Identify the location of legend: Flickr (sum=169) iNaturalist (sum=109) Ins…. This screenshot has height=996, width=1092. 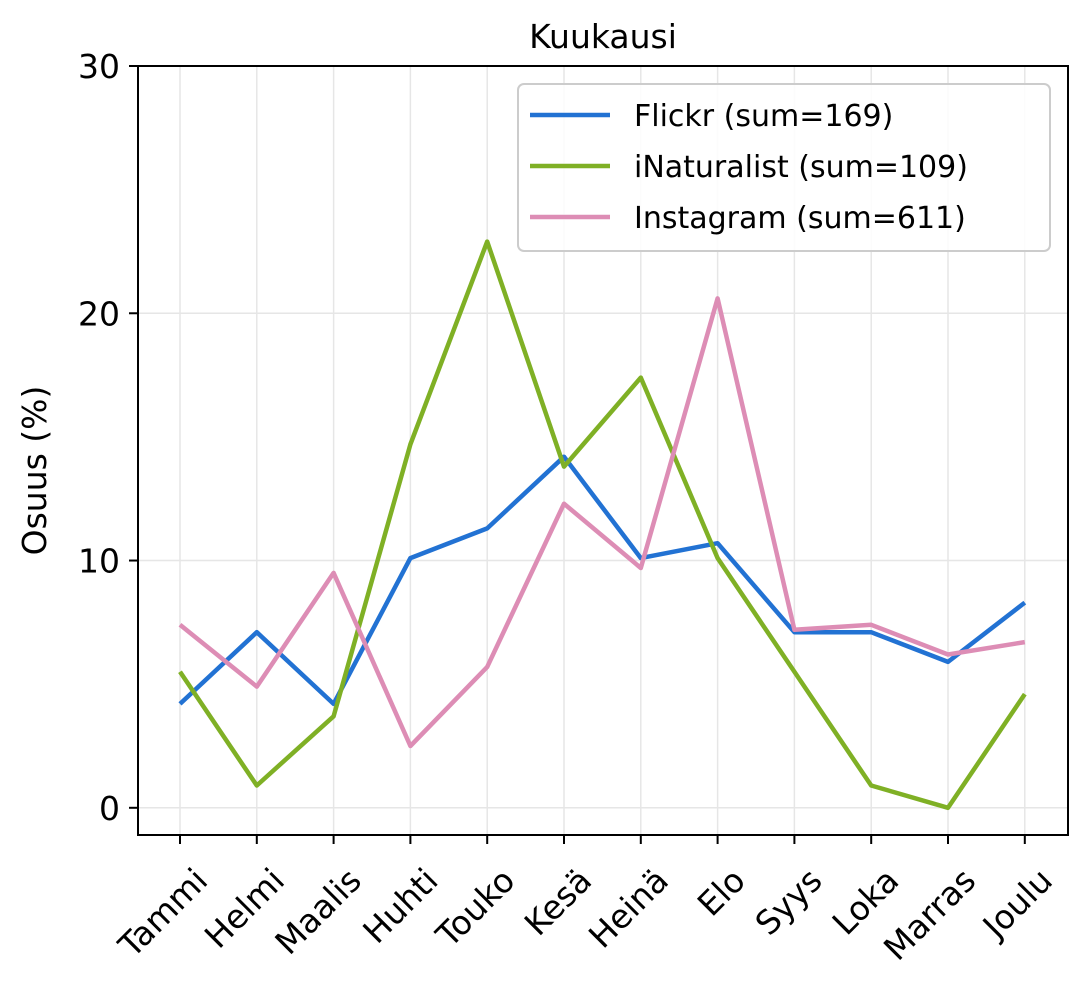
(784, 167).